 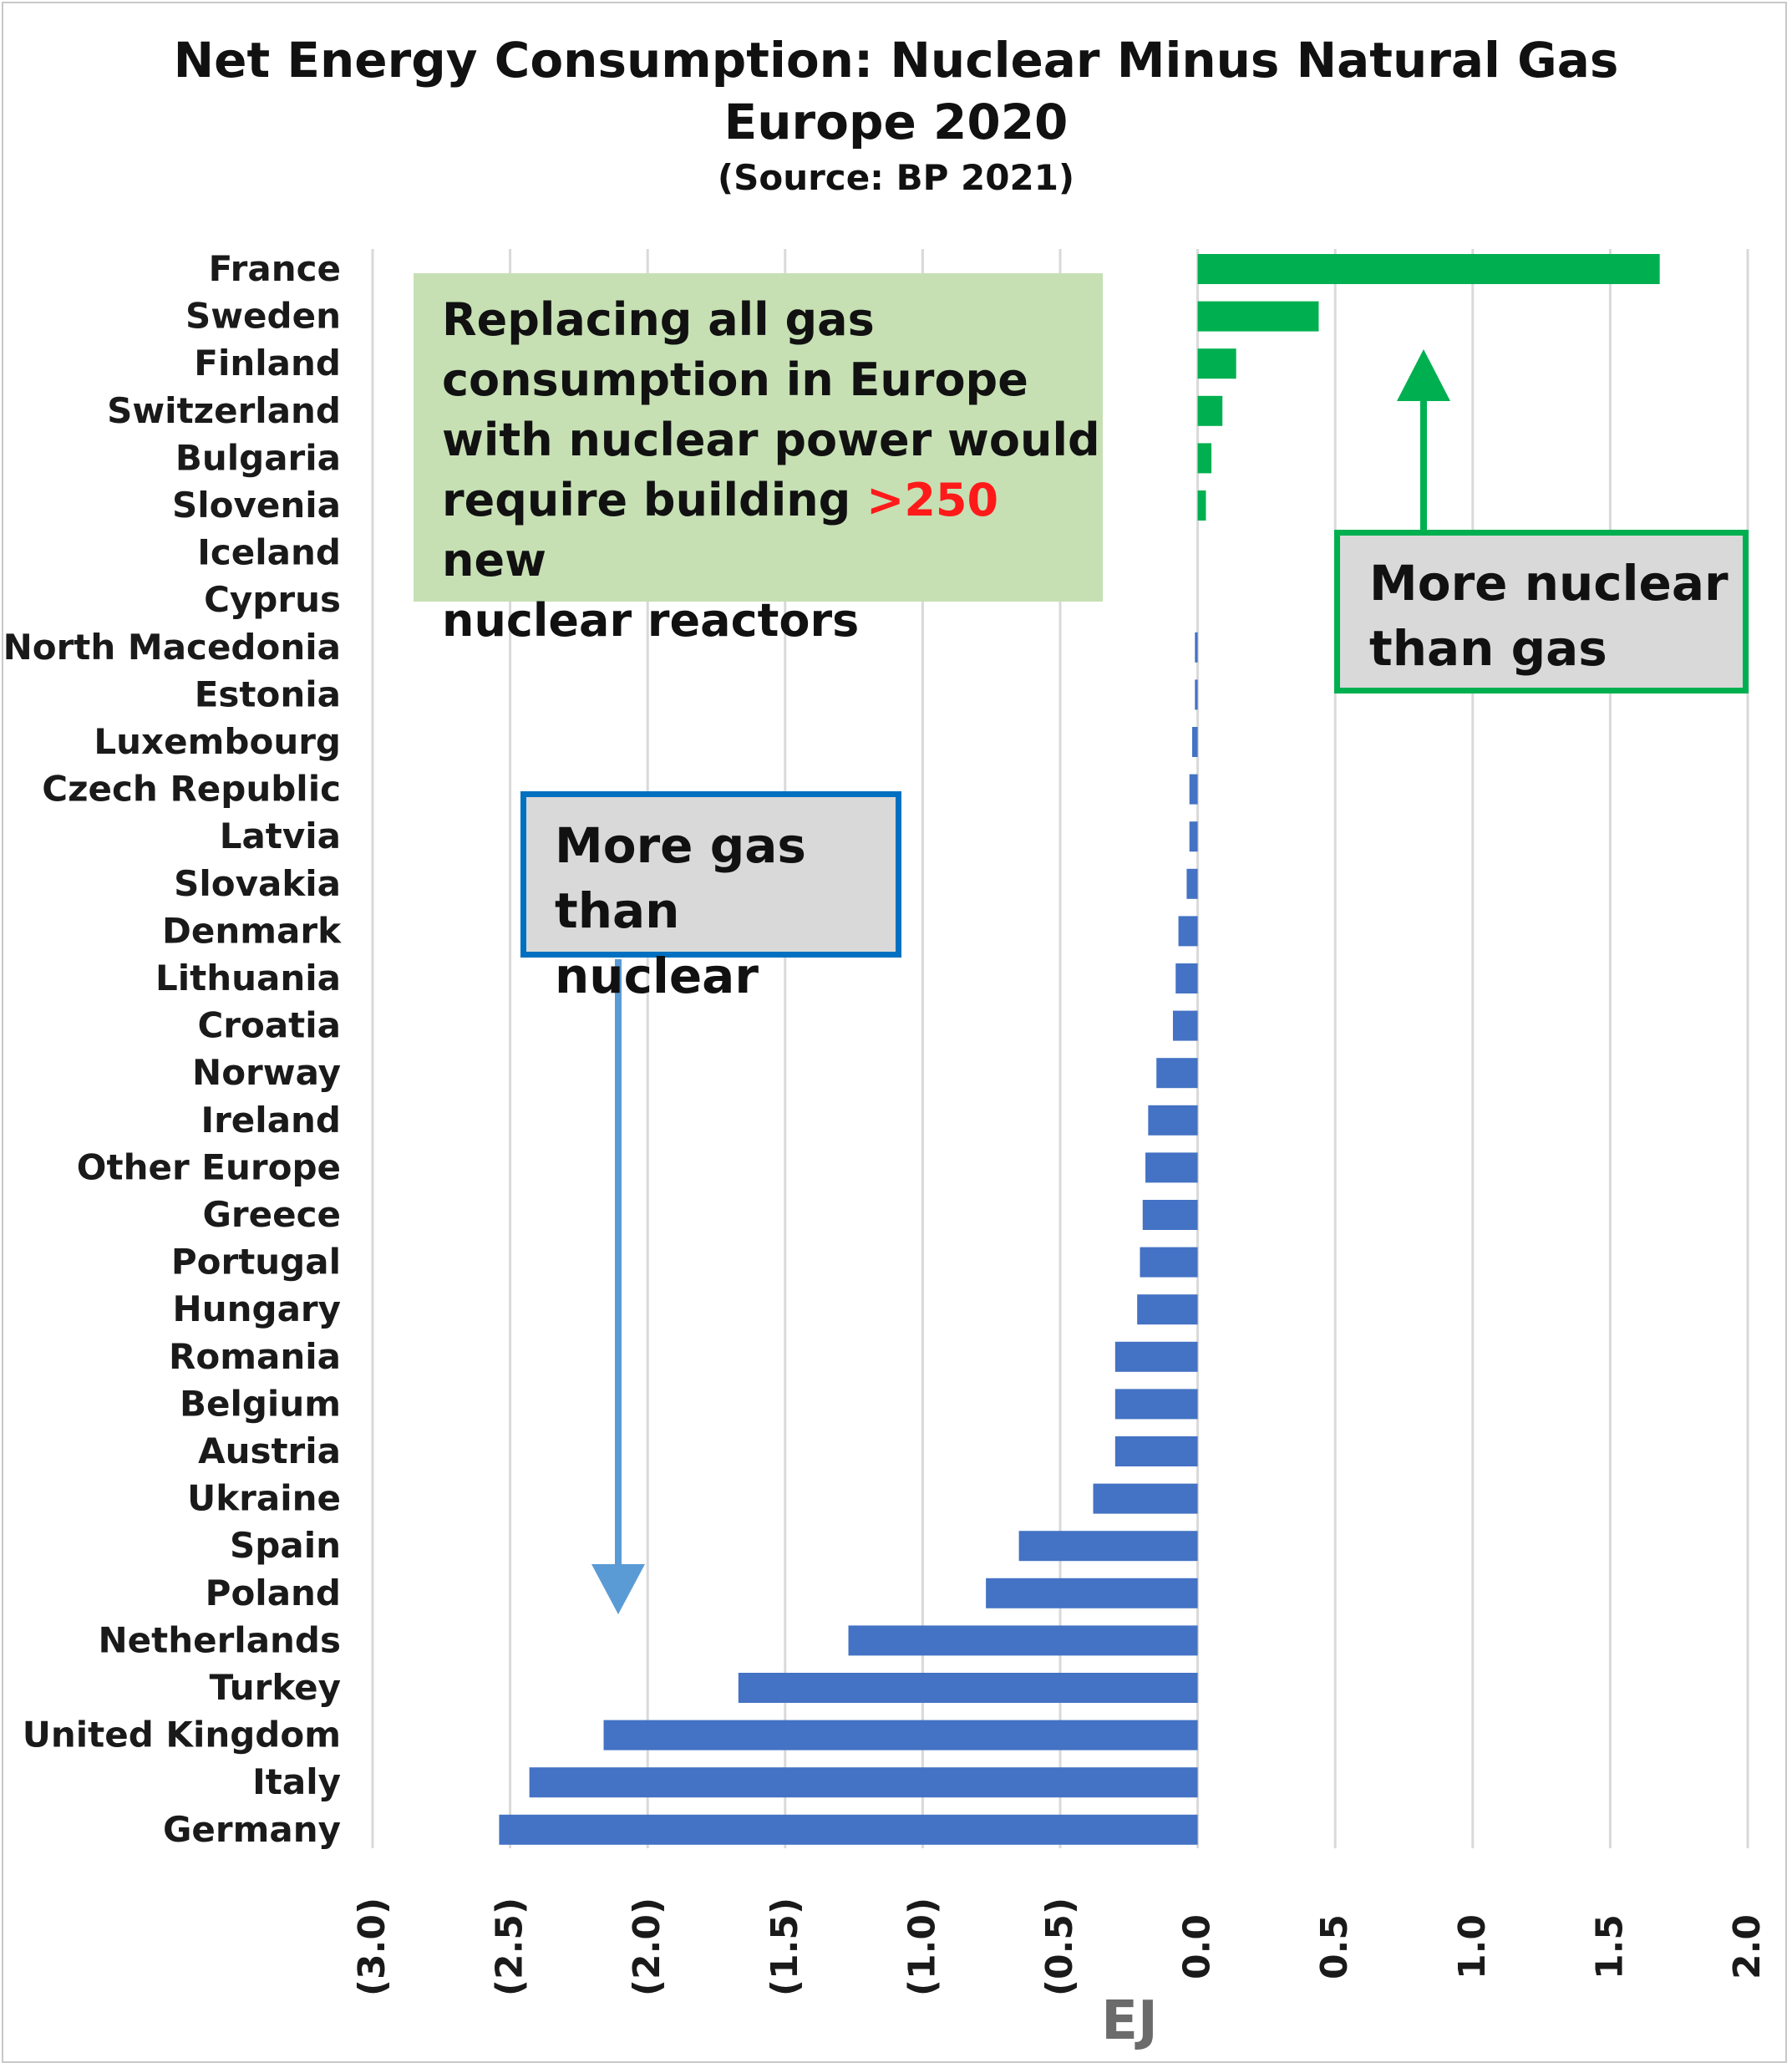 What do you see at coordinates (273, 600) in the screenshot?
I see `category-label: Cyprus` at bounding box center [273, 600].